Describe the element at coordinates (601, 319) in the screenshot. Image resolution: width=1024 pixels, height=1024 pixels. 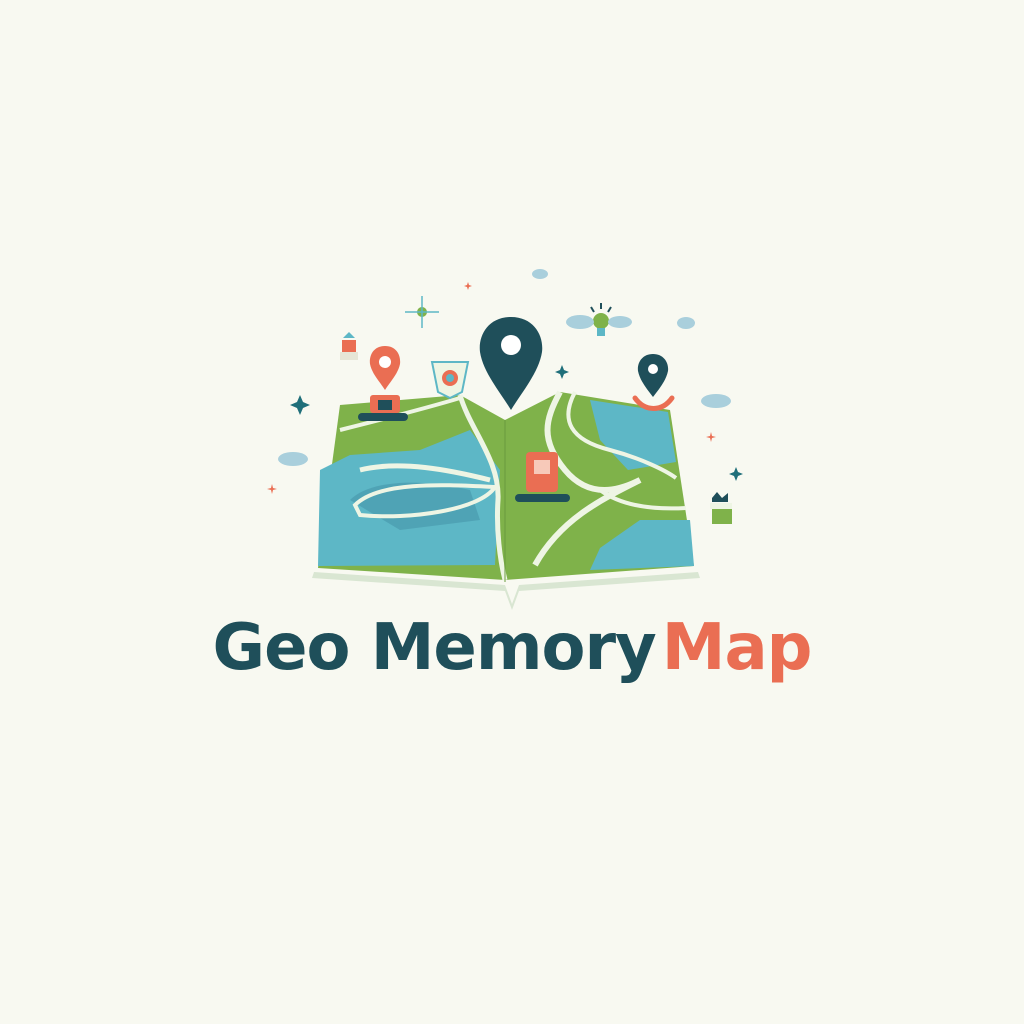
I see `lightbulb-icon` at that location.